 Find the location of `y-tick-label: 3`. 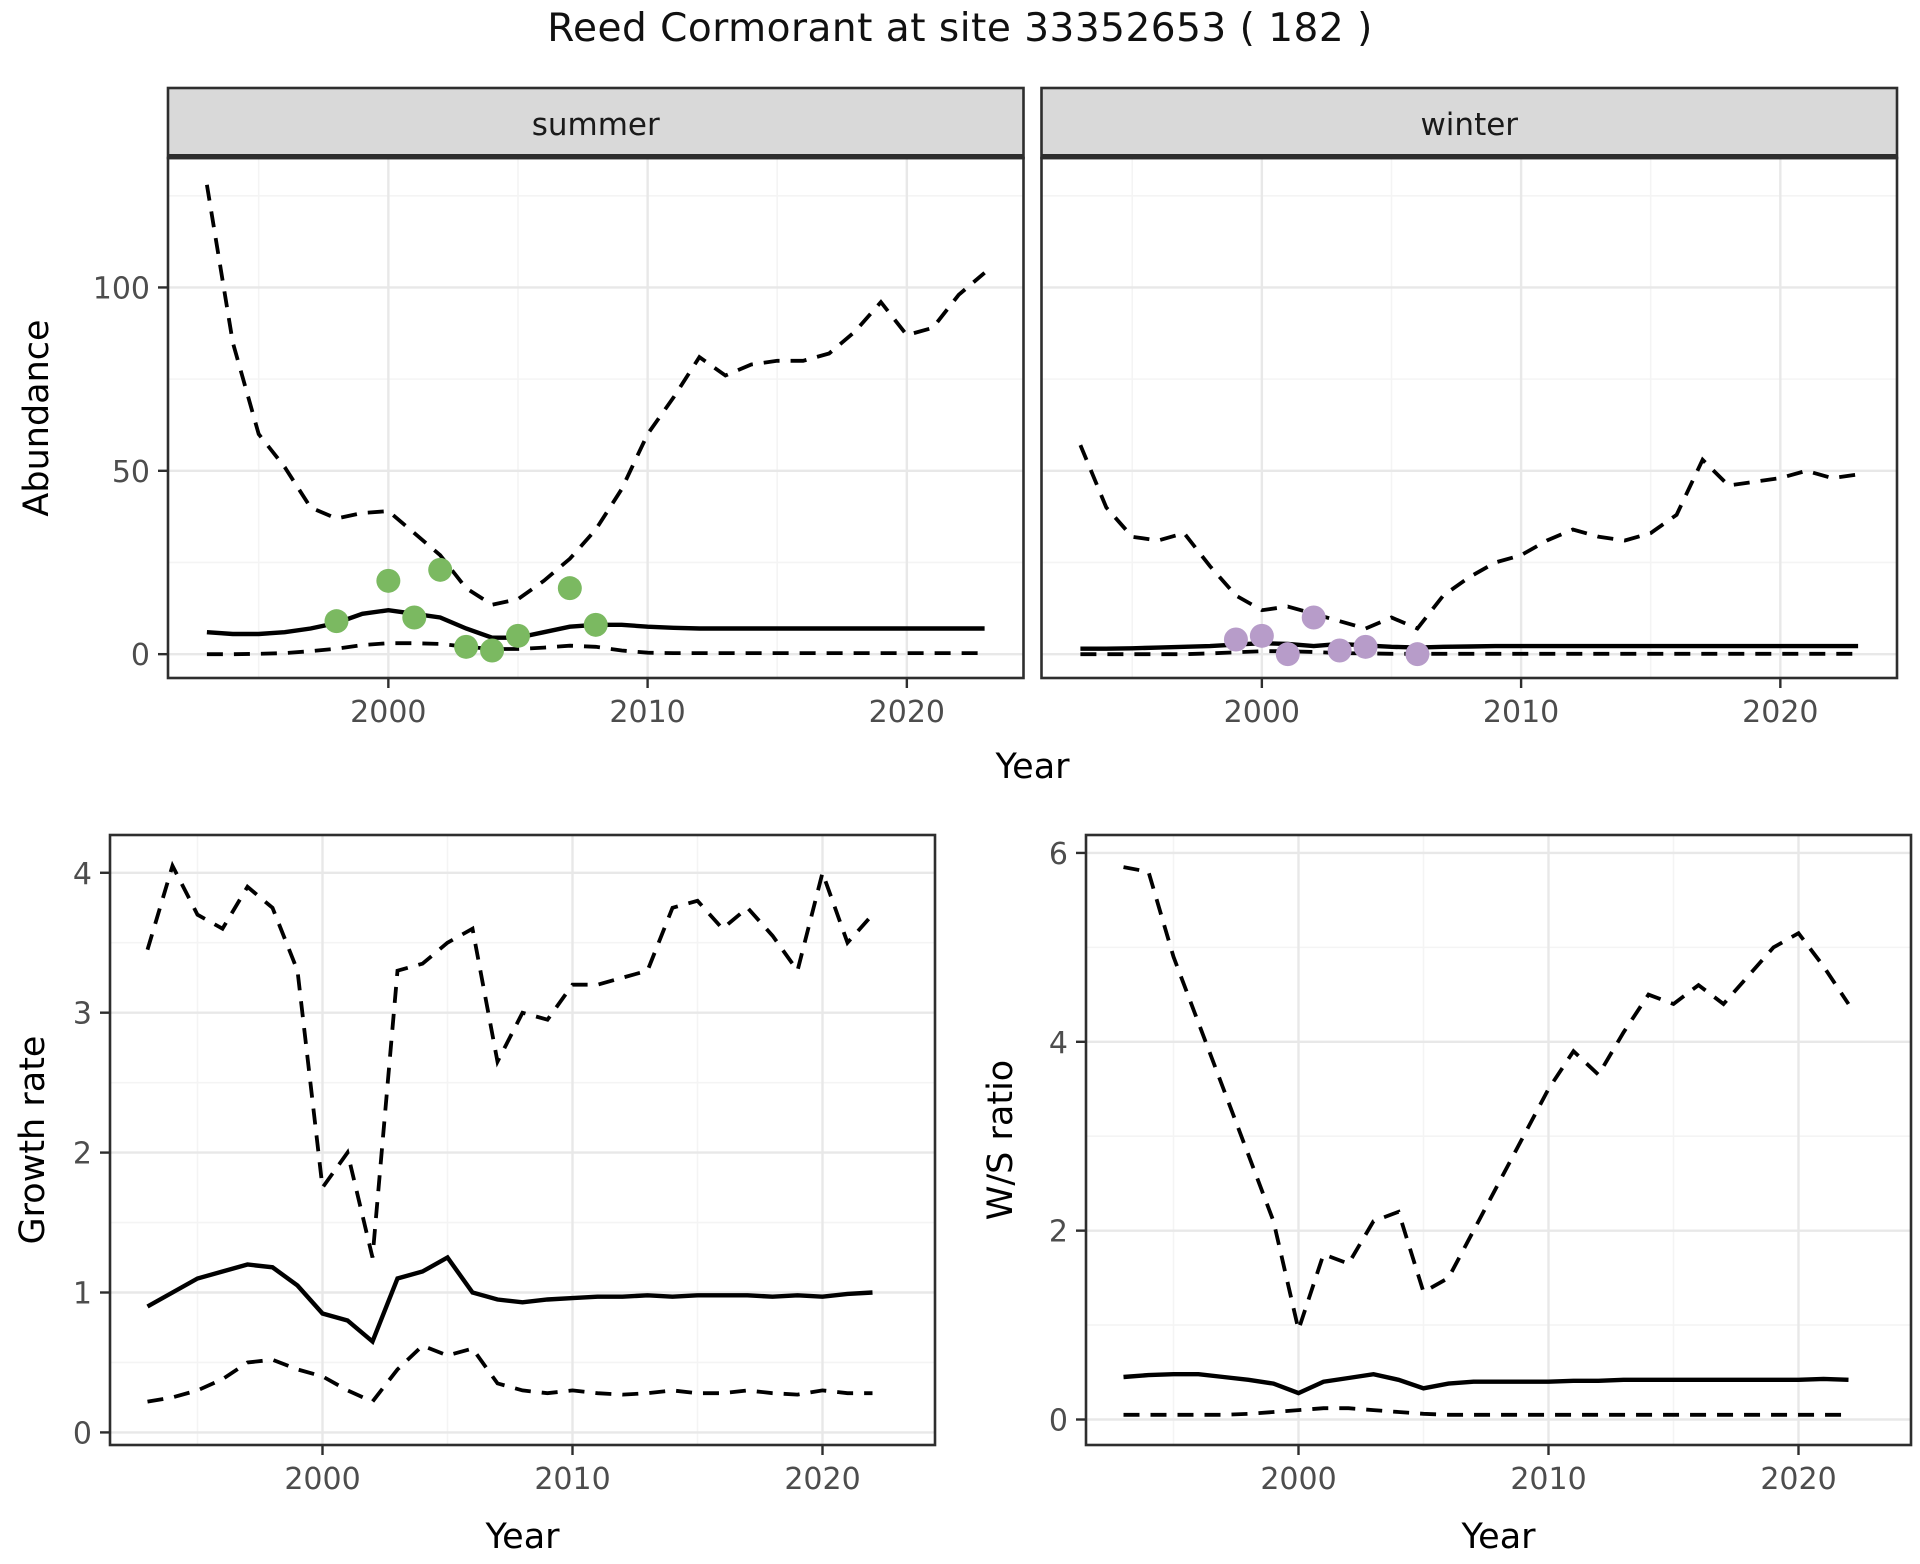

y-tick-label: 3 is located at coordinates (82, 1014).